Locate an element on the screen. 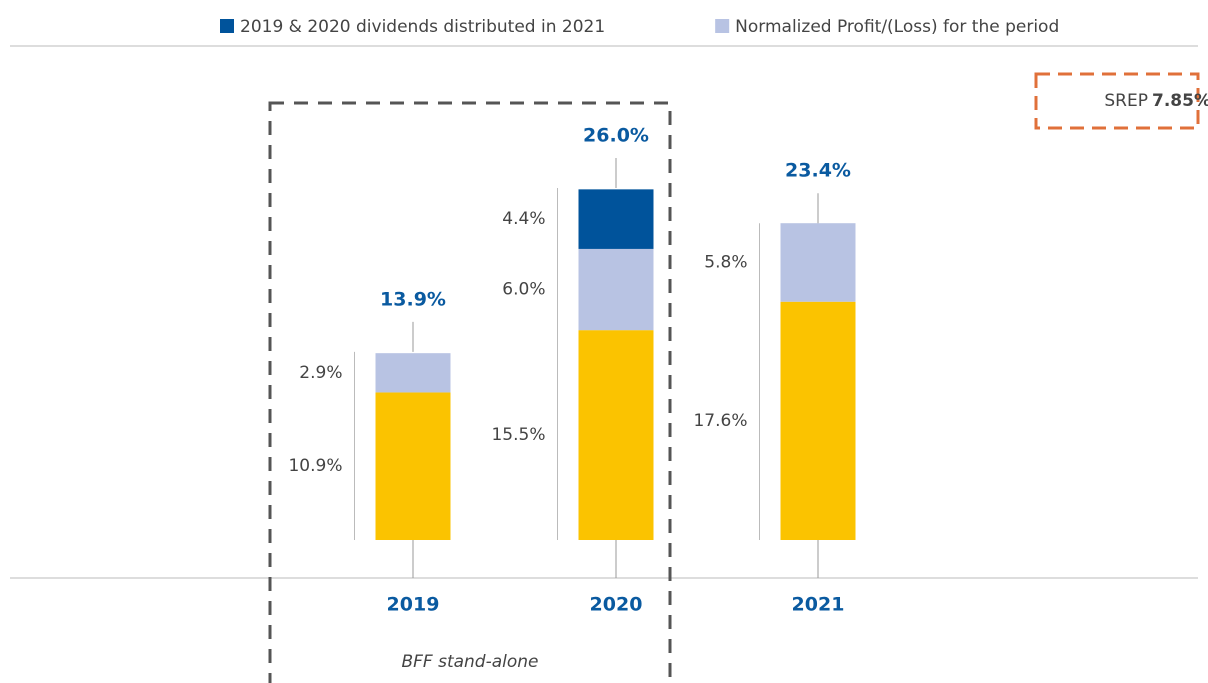  x-tick-label: 2019 is located at coordinates (413, 605).